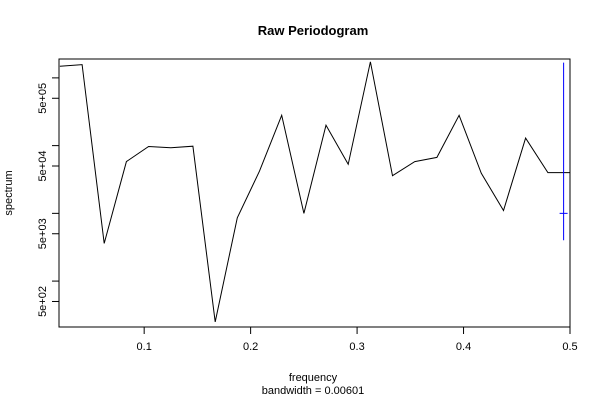 The image size is (599, 400). What do you see at coordinates (9, 192) in the screenshot?
I see `y-axis-label: spectrum` at bounding box center [9, 192].